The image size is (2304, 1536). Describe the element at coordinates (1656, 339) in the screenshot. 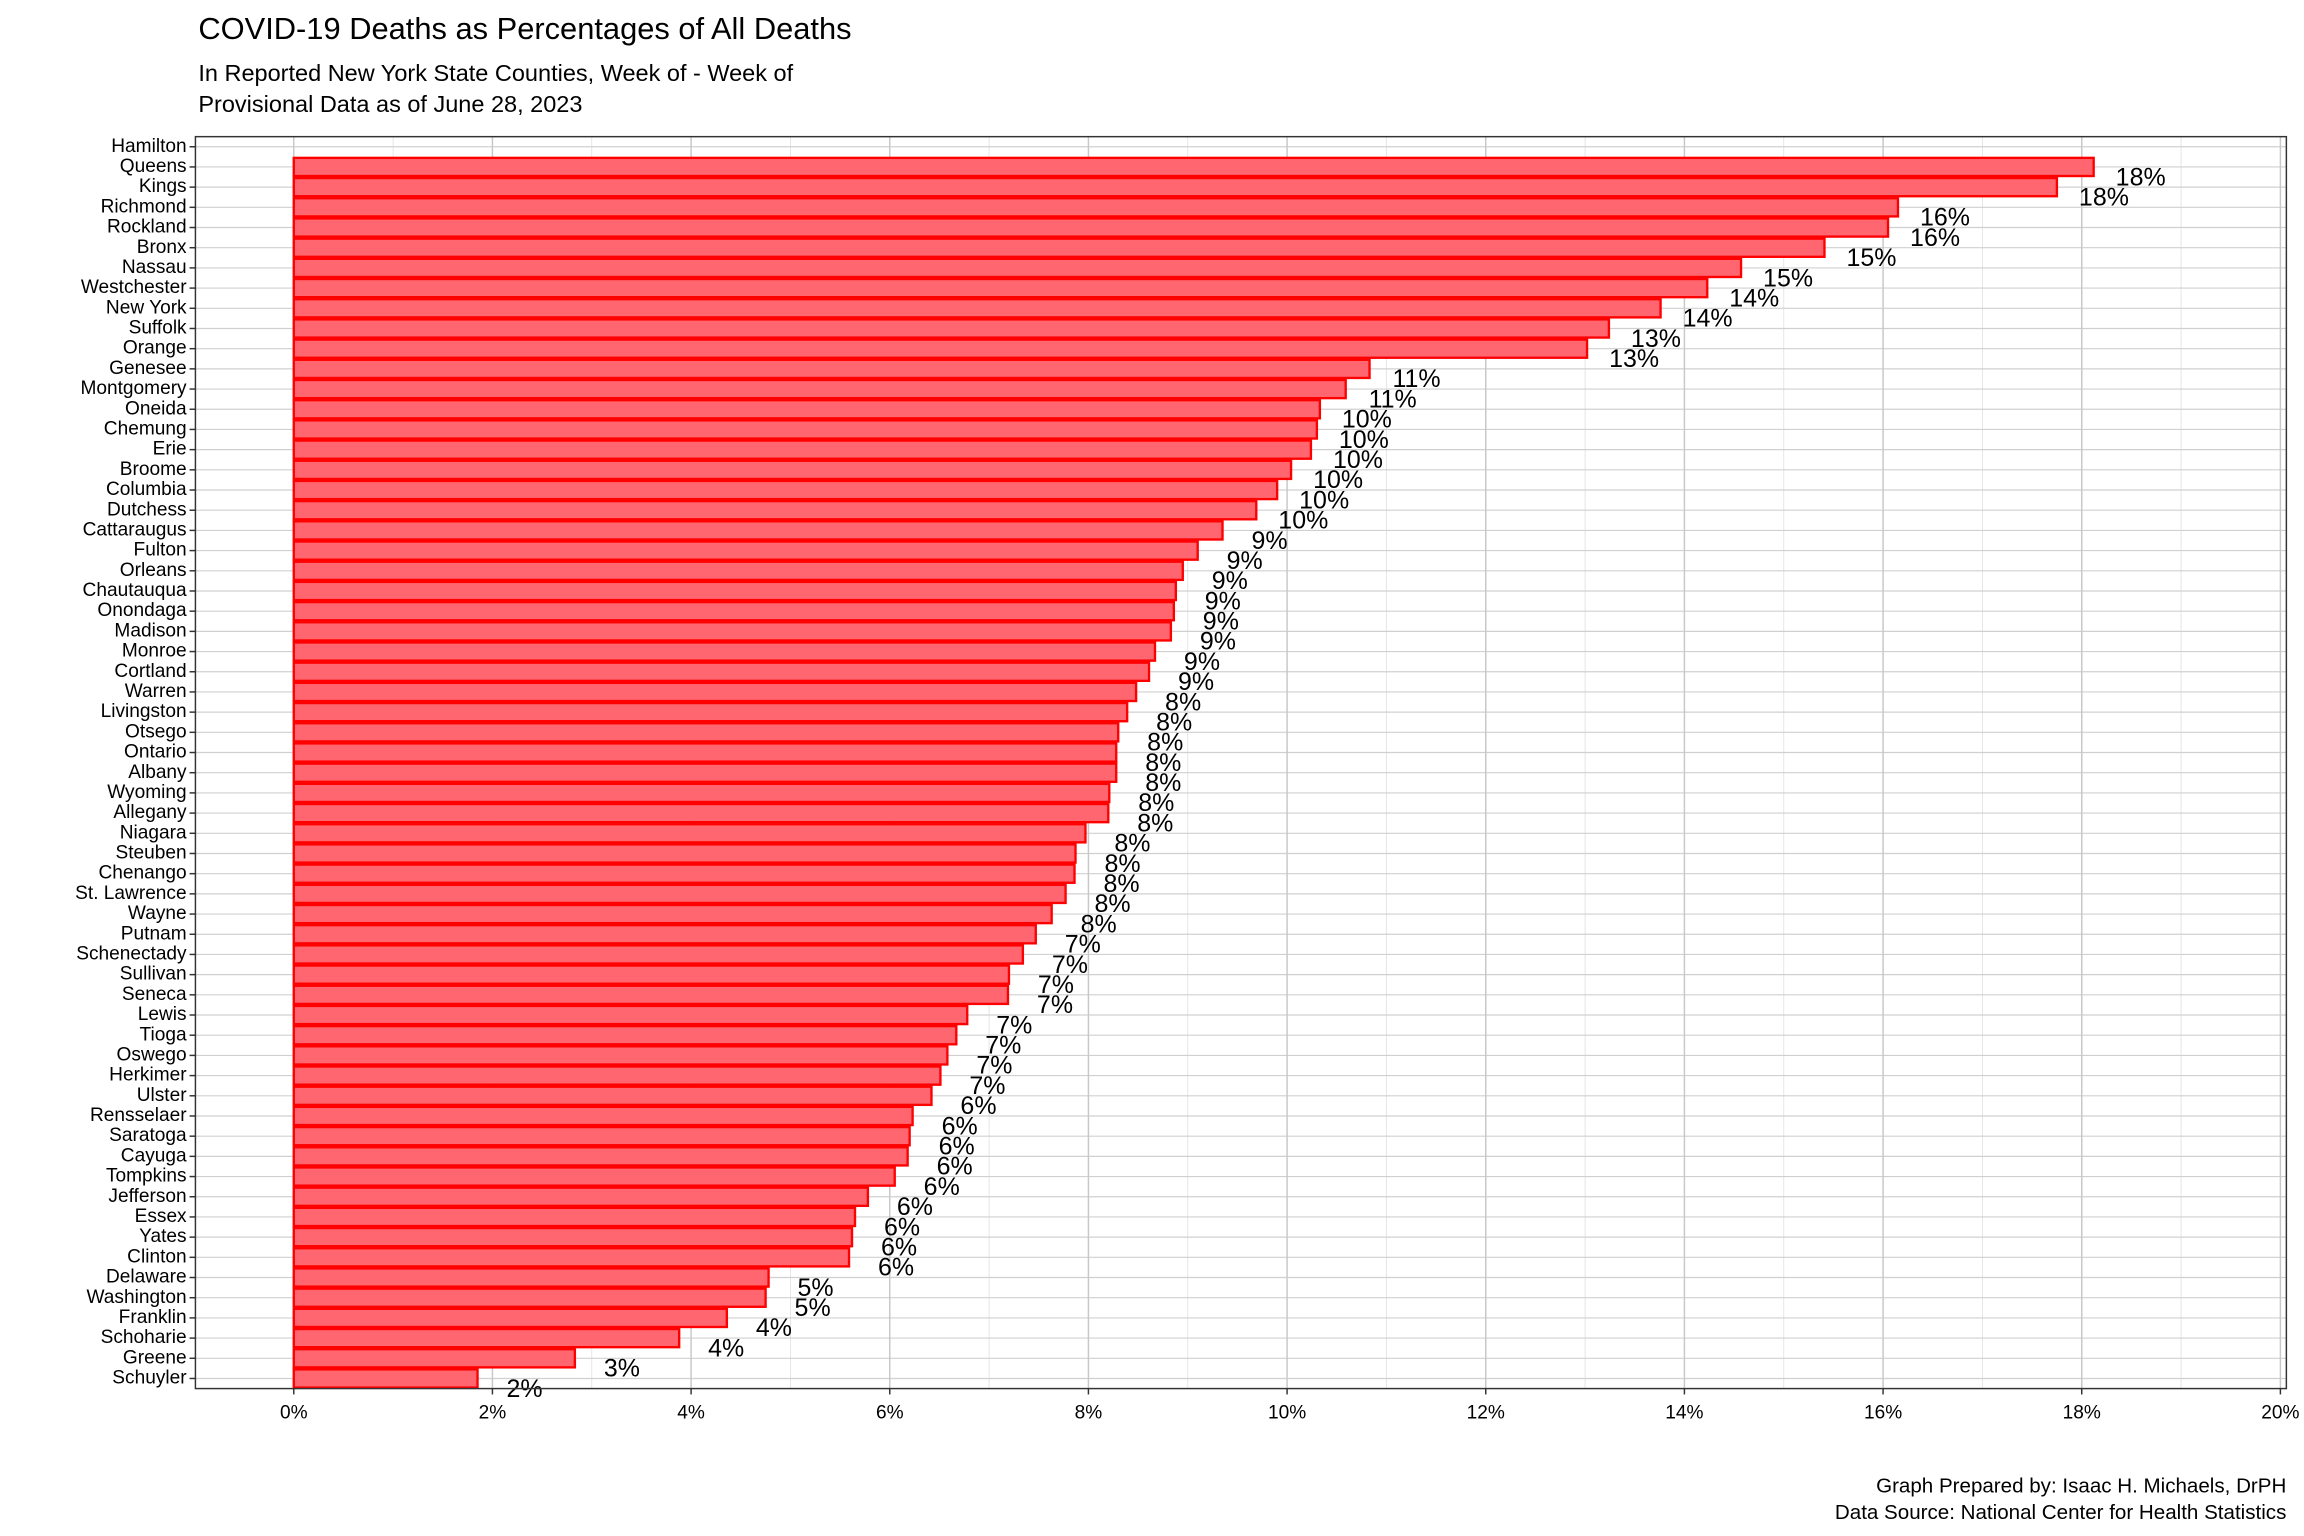

I see `data-label: 13%` at that location.